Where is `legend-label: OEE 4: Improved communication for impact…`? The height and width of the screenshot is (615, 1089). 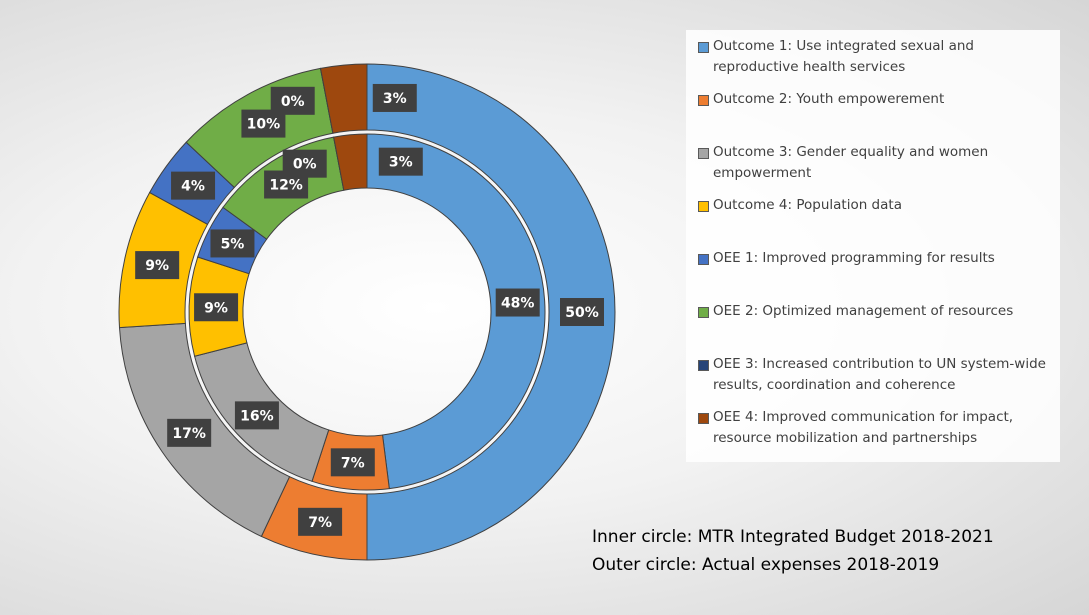 legend-label: OEE 4: Improved communication for impact… is located at coordinates (863, 427).